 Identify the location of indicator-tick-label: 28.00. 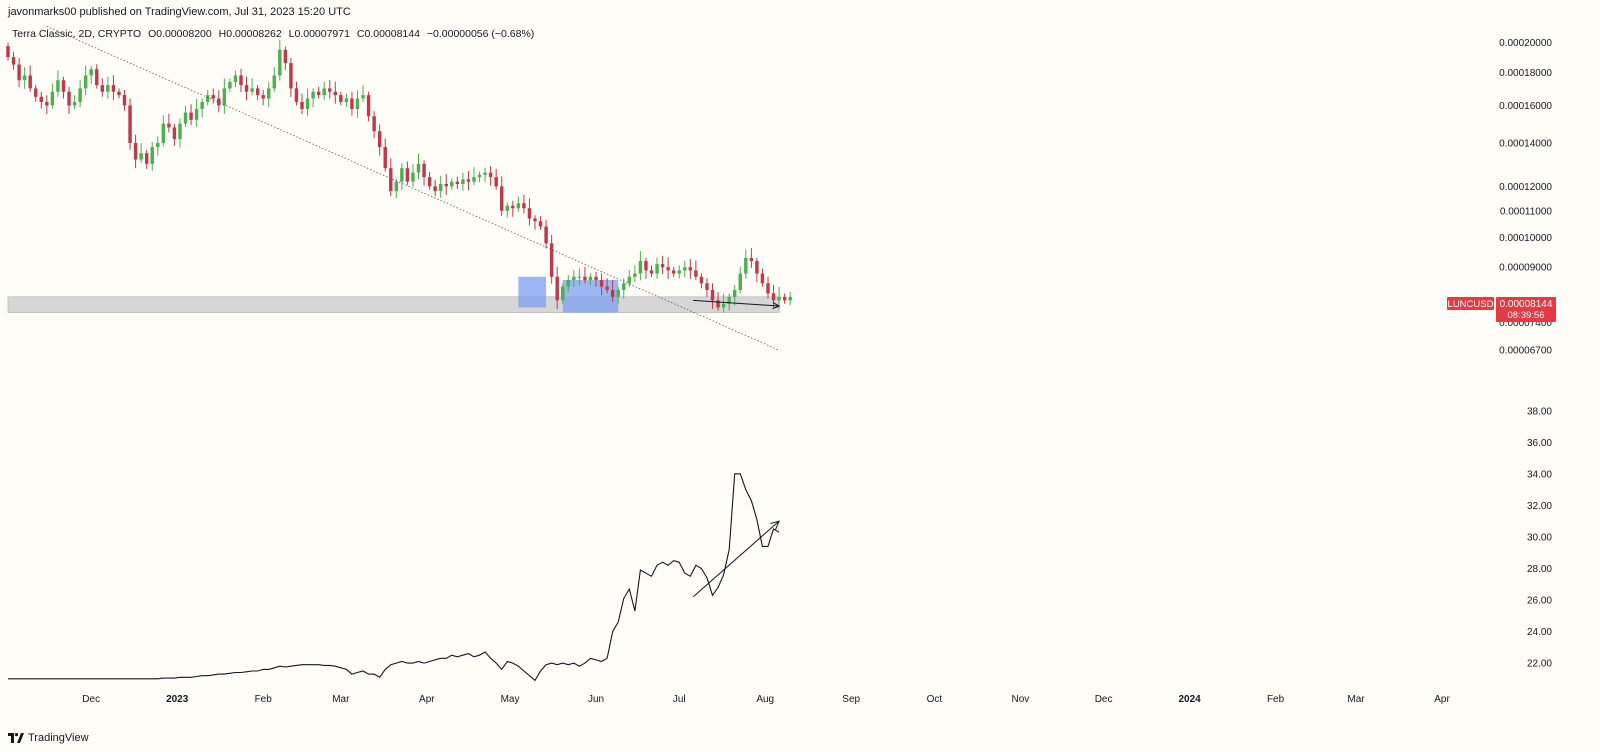
(1539, 569).